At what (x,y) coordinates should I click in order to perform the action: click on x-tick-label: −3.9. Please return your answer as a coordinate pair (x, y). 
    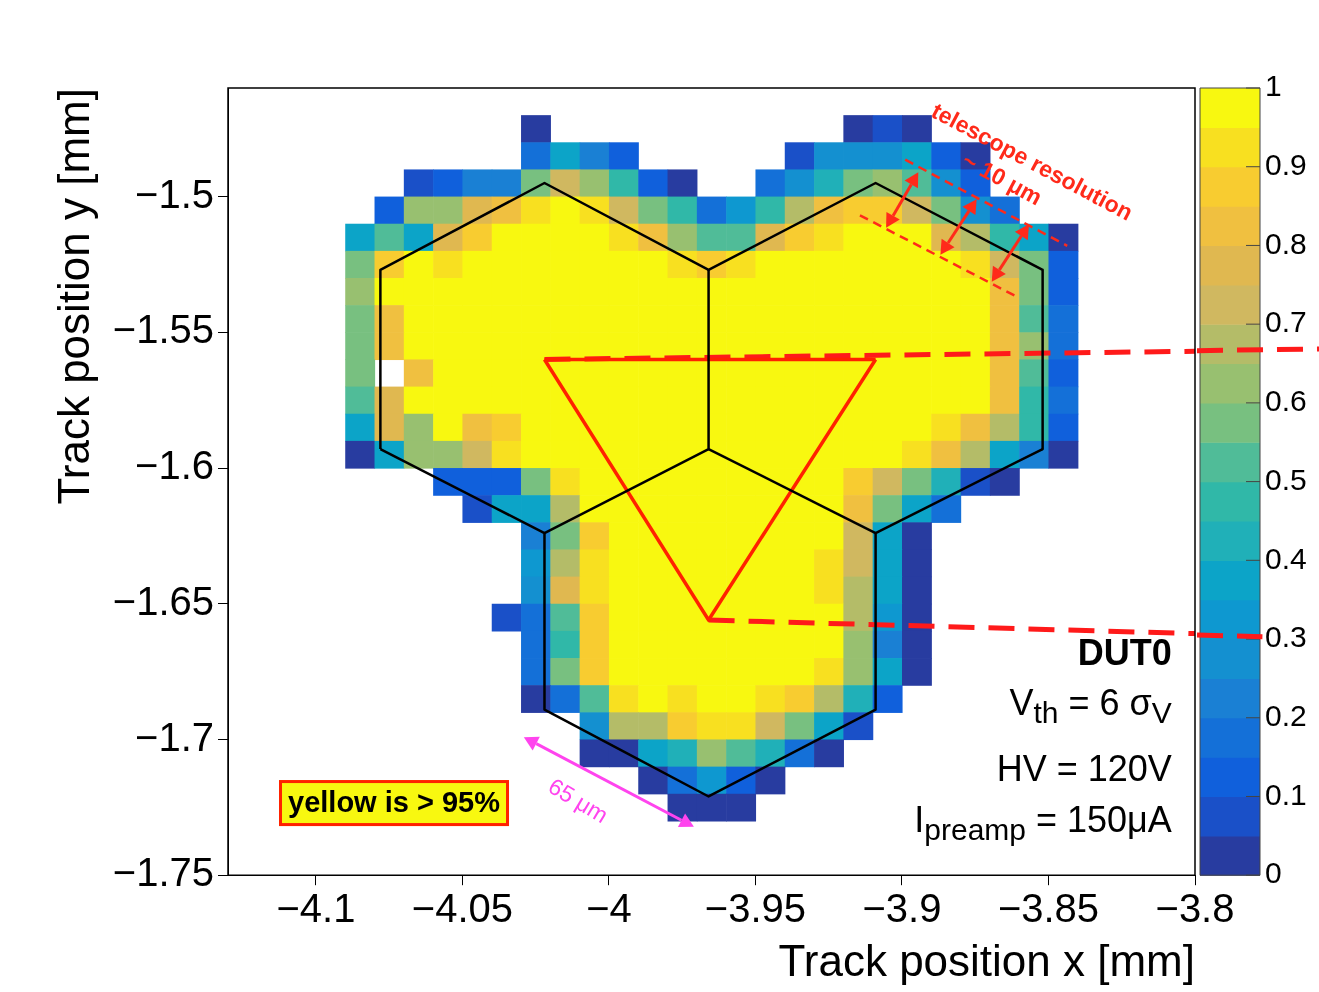
    Looking at the image, I should click on (902, 908).